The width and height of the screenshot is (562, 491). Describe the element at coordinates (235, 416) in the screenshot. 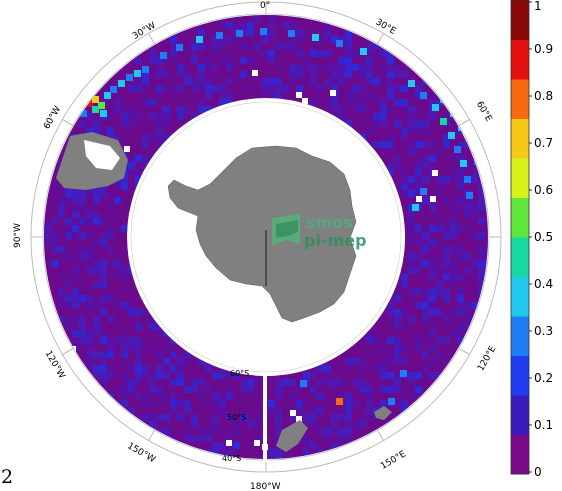

I see `latitude-labels: 60°S 50°S 40°S` at that location.